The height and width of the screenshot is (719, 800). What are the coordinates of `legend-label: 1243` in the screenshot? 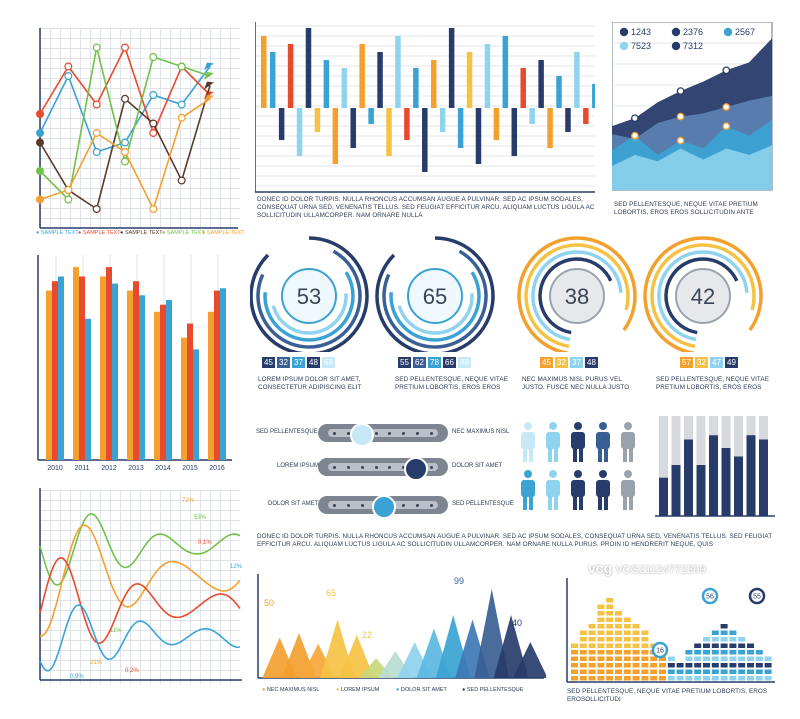 It's located at (641, 32).